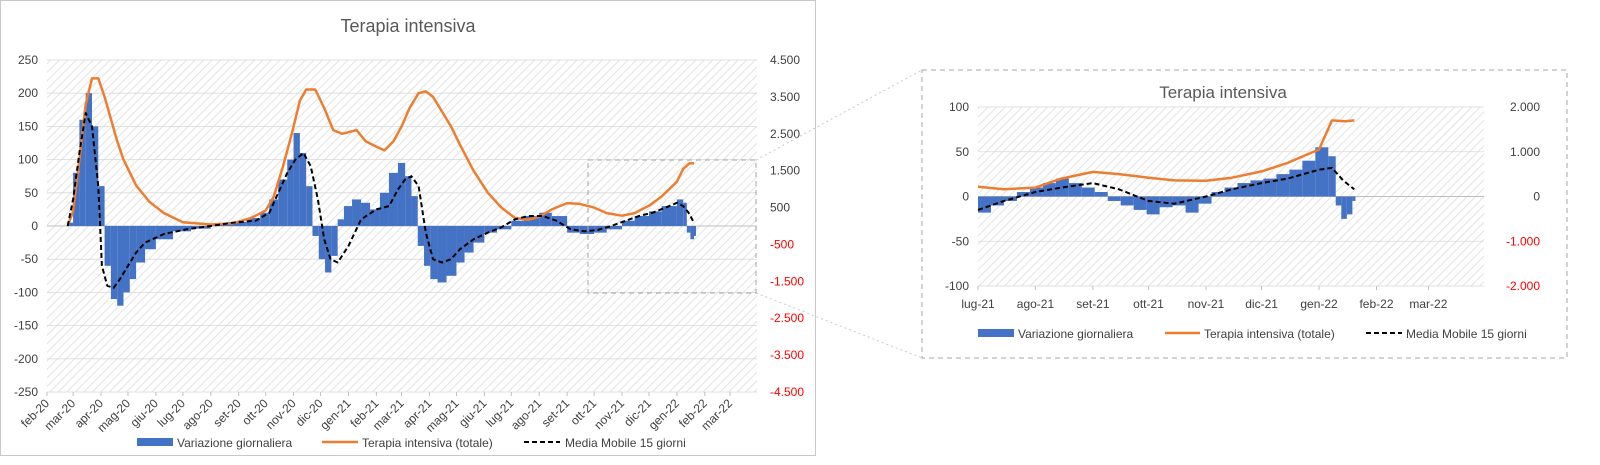  I want to click on main-y-tick-label: 0, so click(34, 226).